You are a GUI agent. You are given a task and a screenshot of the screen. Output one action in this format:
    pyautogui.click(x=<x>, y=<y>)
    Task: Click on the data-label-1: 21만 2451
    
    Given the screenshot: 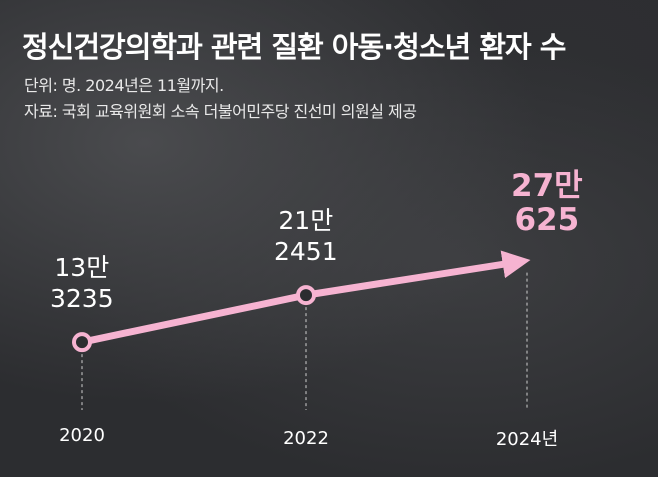 What is the action you would take?
    pyautogui.click(x=306, y=236)
    